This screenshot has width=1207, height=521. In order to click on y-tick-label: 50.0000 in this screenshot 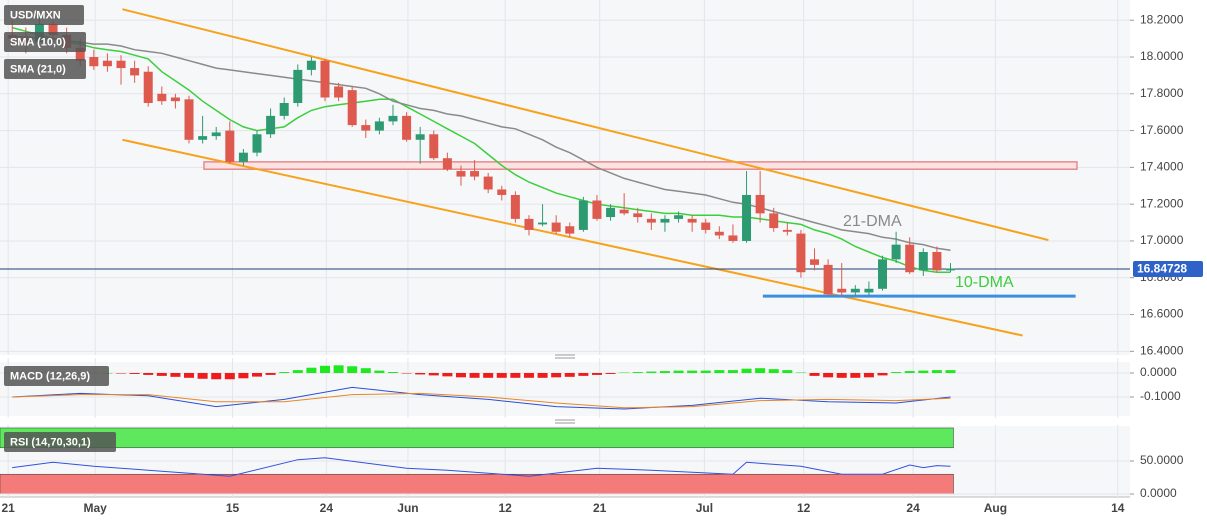, I will do `click(1162, 460)`.